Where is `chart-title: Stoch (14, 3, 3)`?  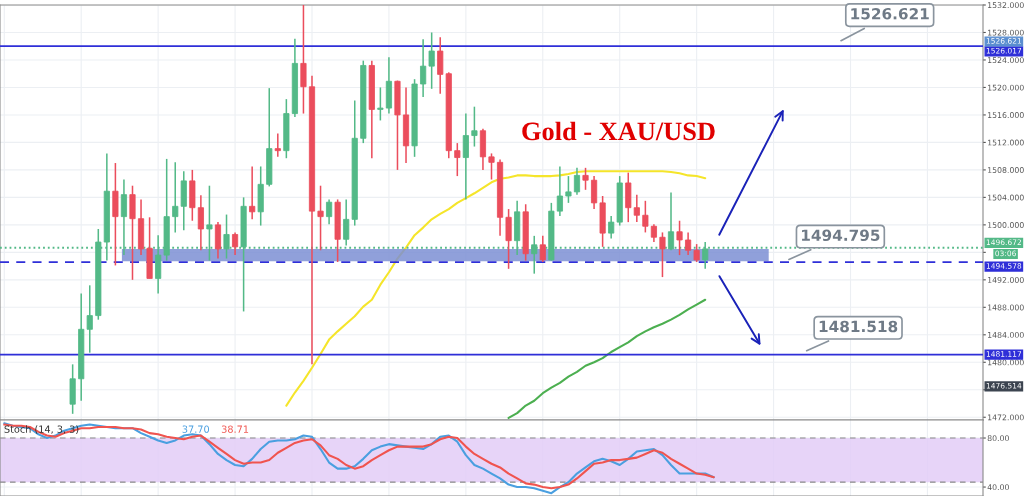 chart-title: Stoch (14, 3, 3) is located at coordinates (41, 429).